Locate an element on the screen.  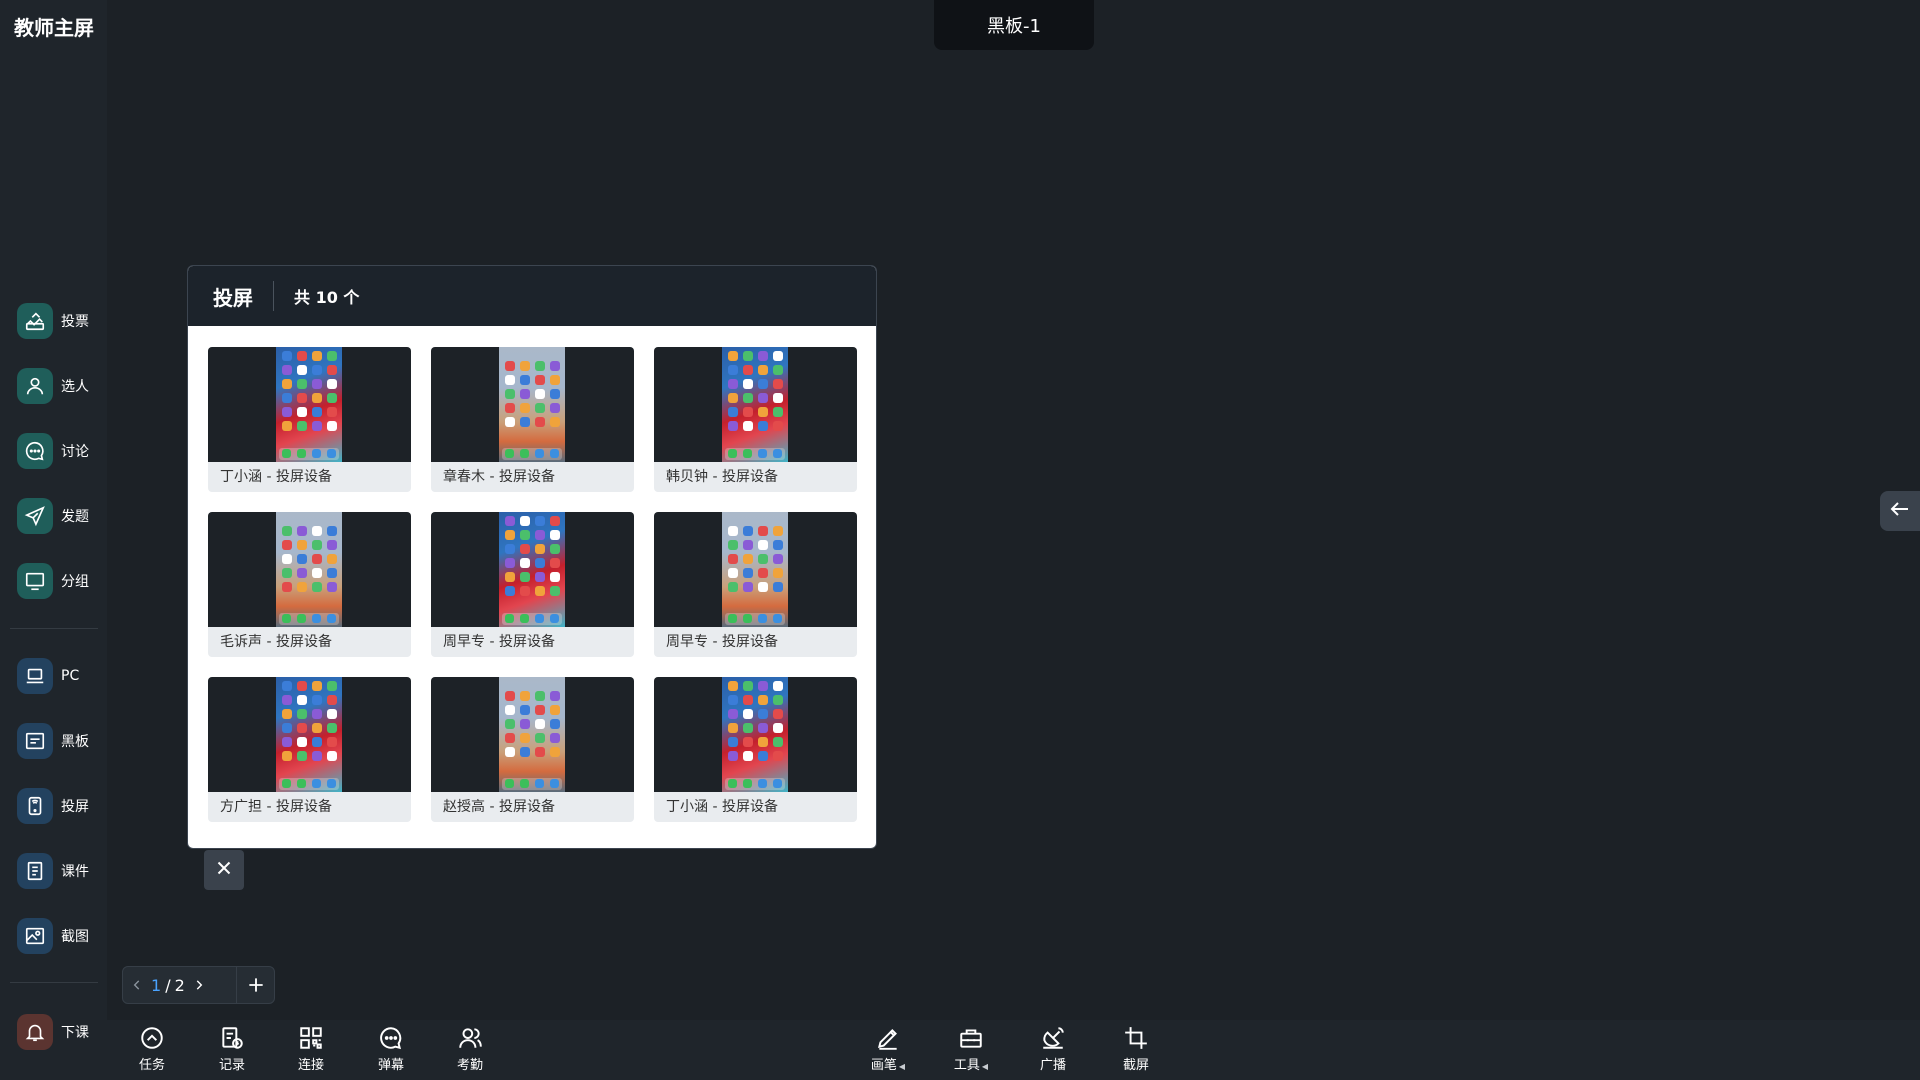
device-name: 丁小涵 - 投屏设备 is located at coordinates (276, 477).